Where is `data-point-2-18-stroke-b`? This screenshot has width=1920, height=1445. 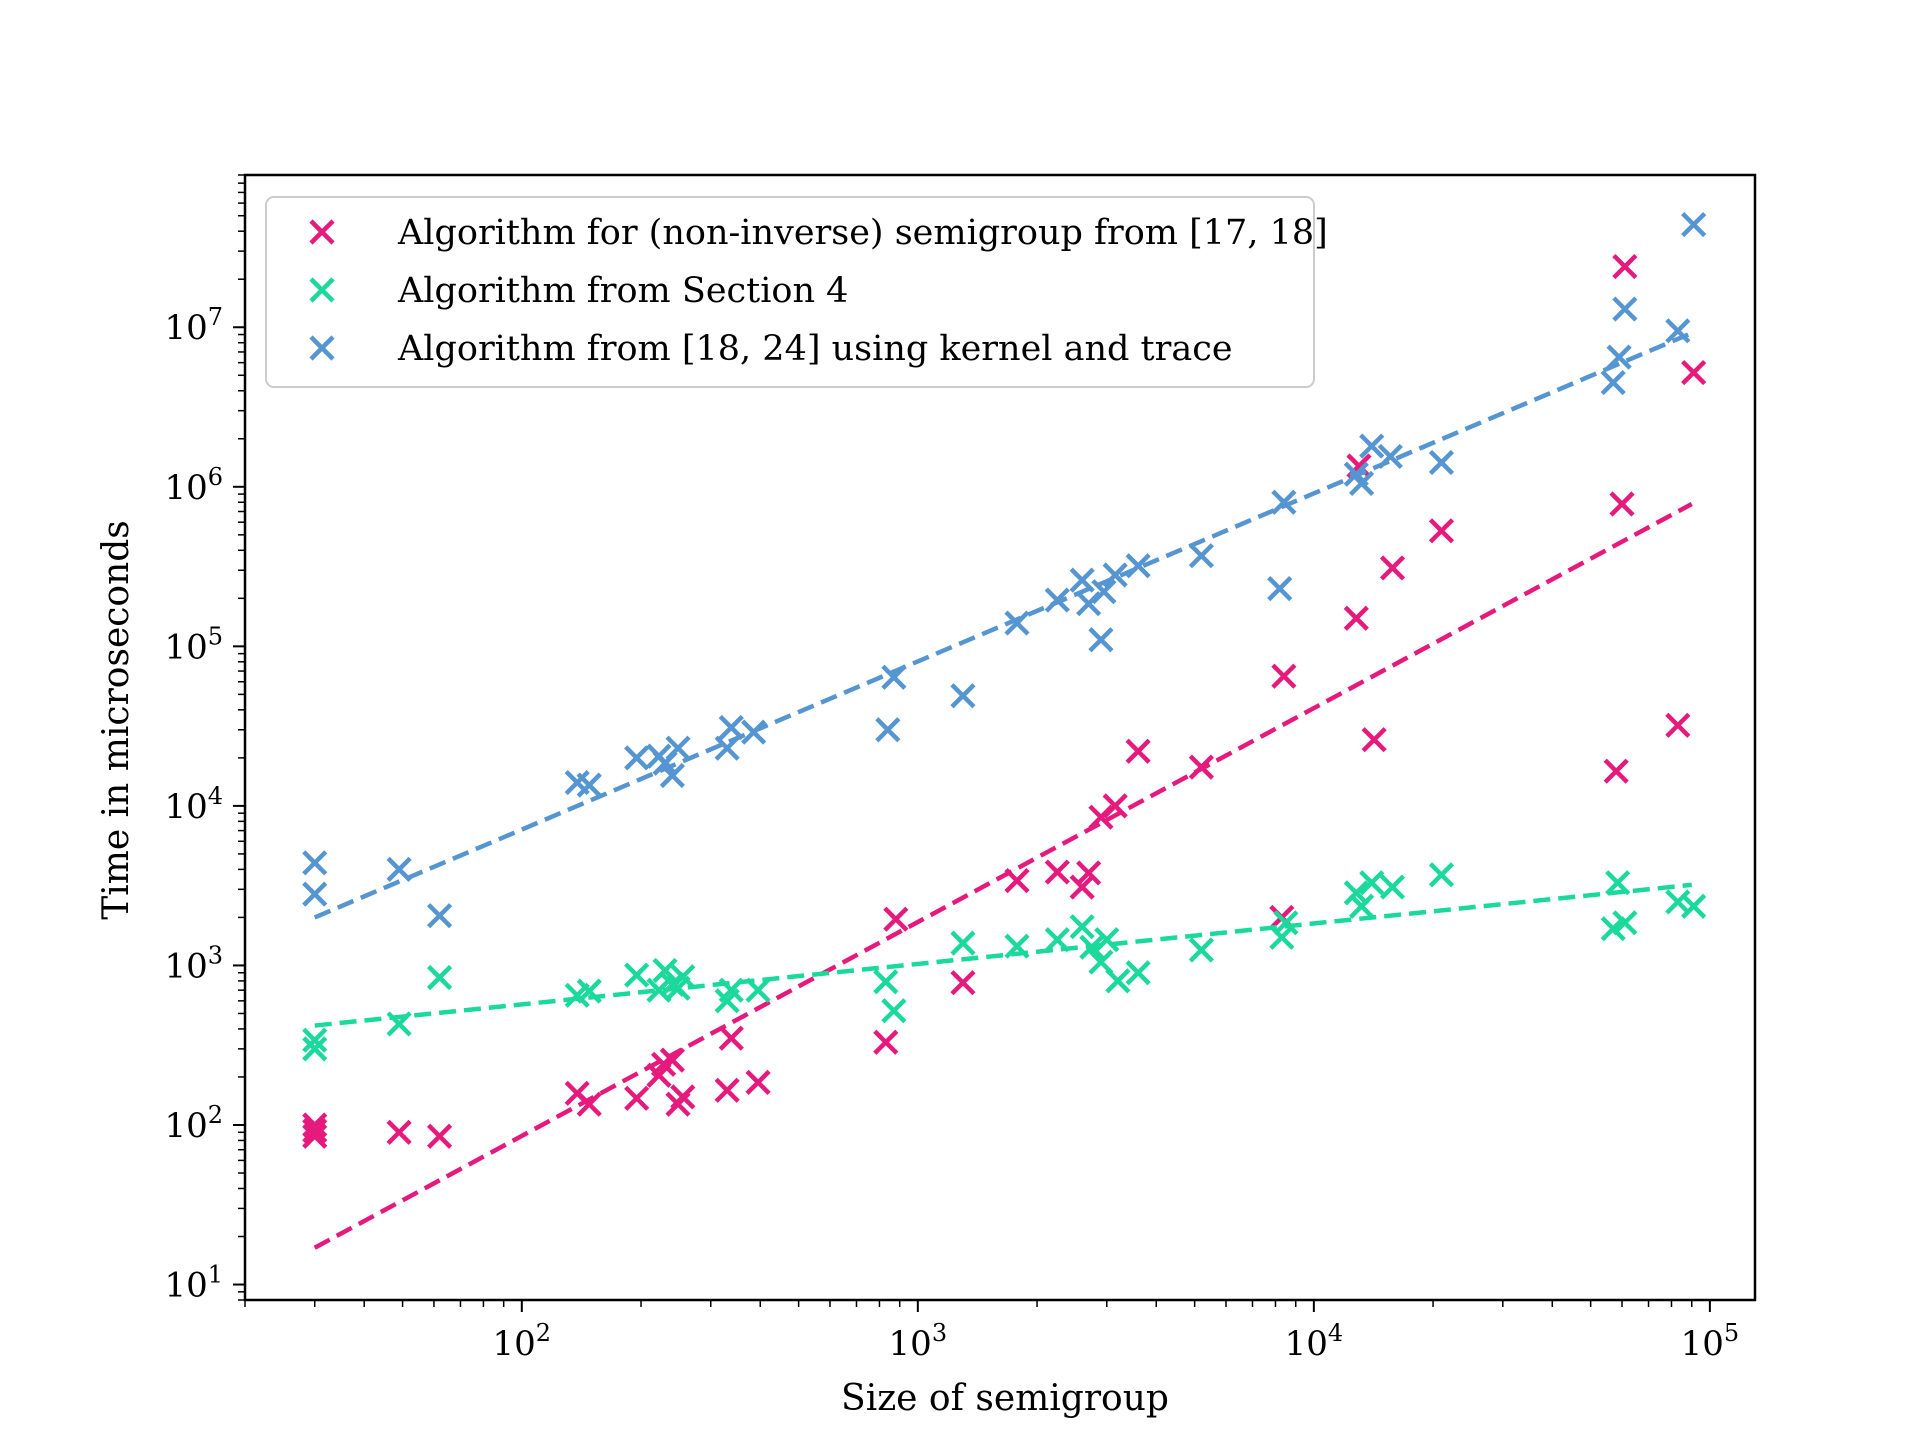
data-point-2-18-stroke-b is located at coordinates (1057, 600).